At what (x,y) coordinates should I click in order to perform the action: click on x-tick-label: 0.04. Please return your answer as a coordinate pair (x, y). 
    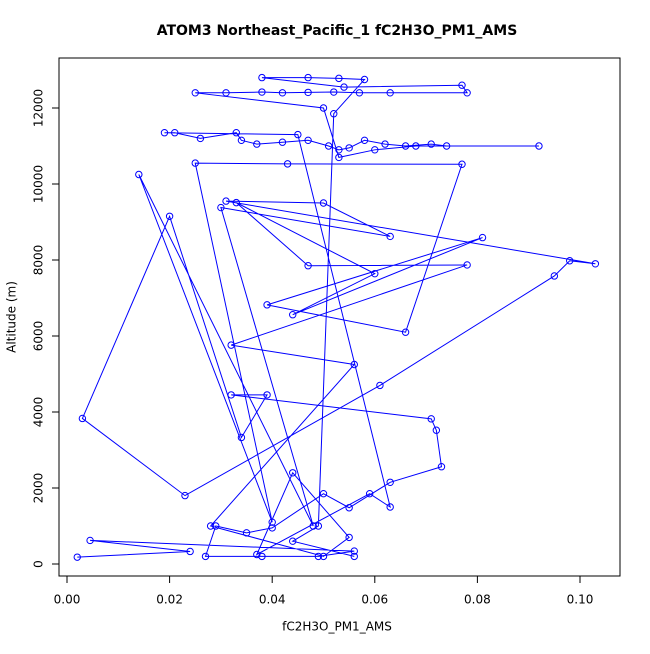
    Looking at the image, I should click on (272, 600).